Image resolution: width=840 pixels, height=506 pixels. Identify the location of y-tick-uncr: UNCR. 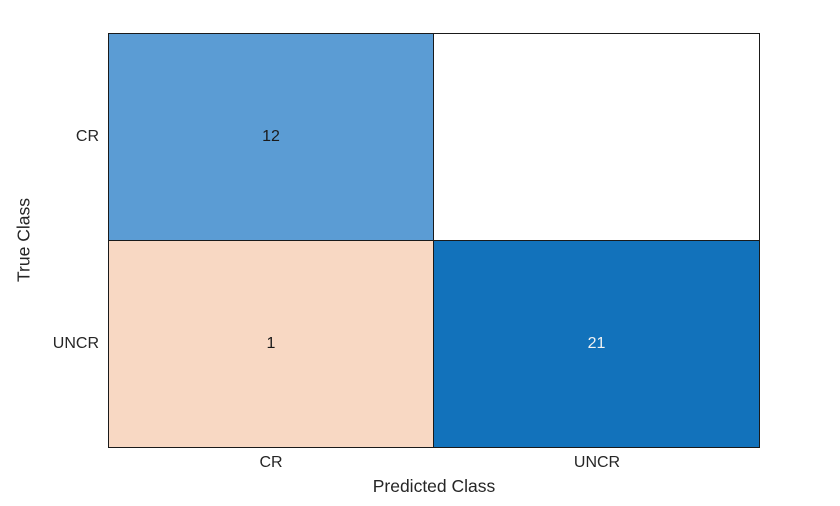
(75, 343).